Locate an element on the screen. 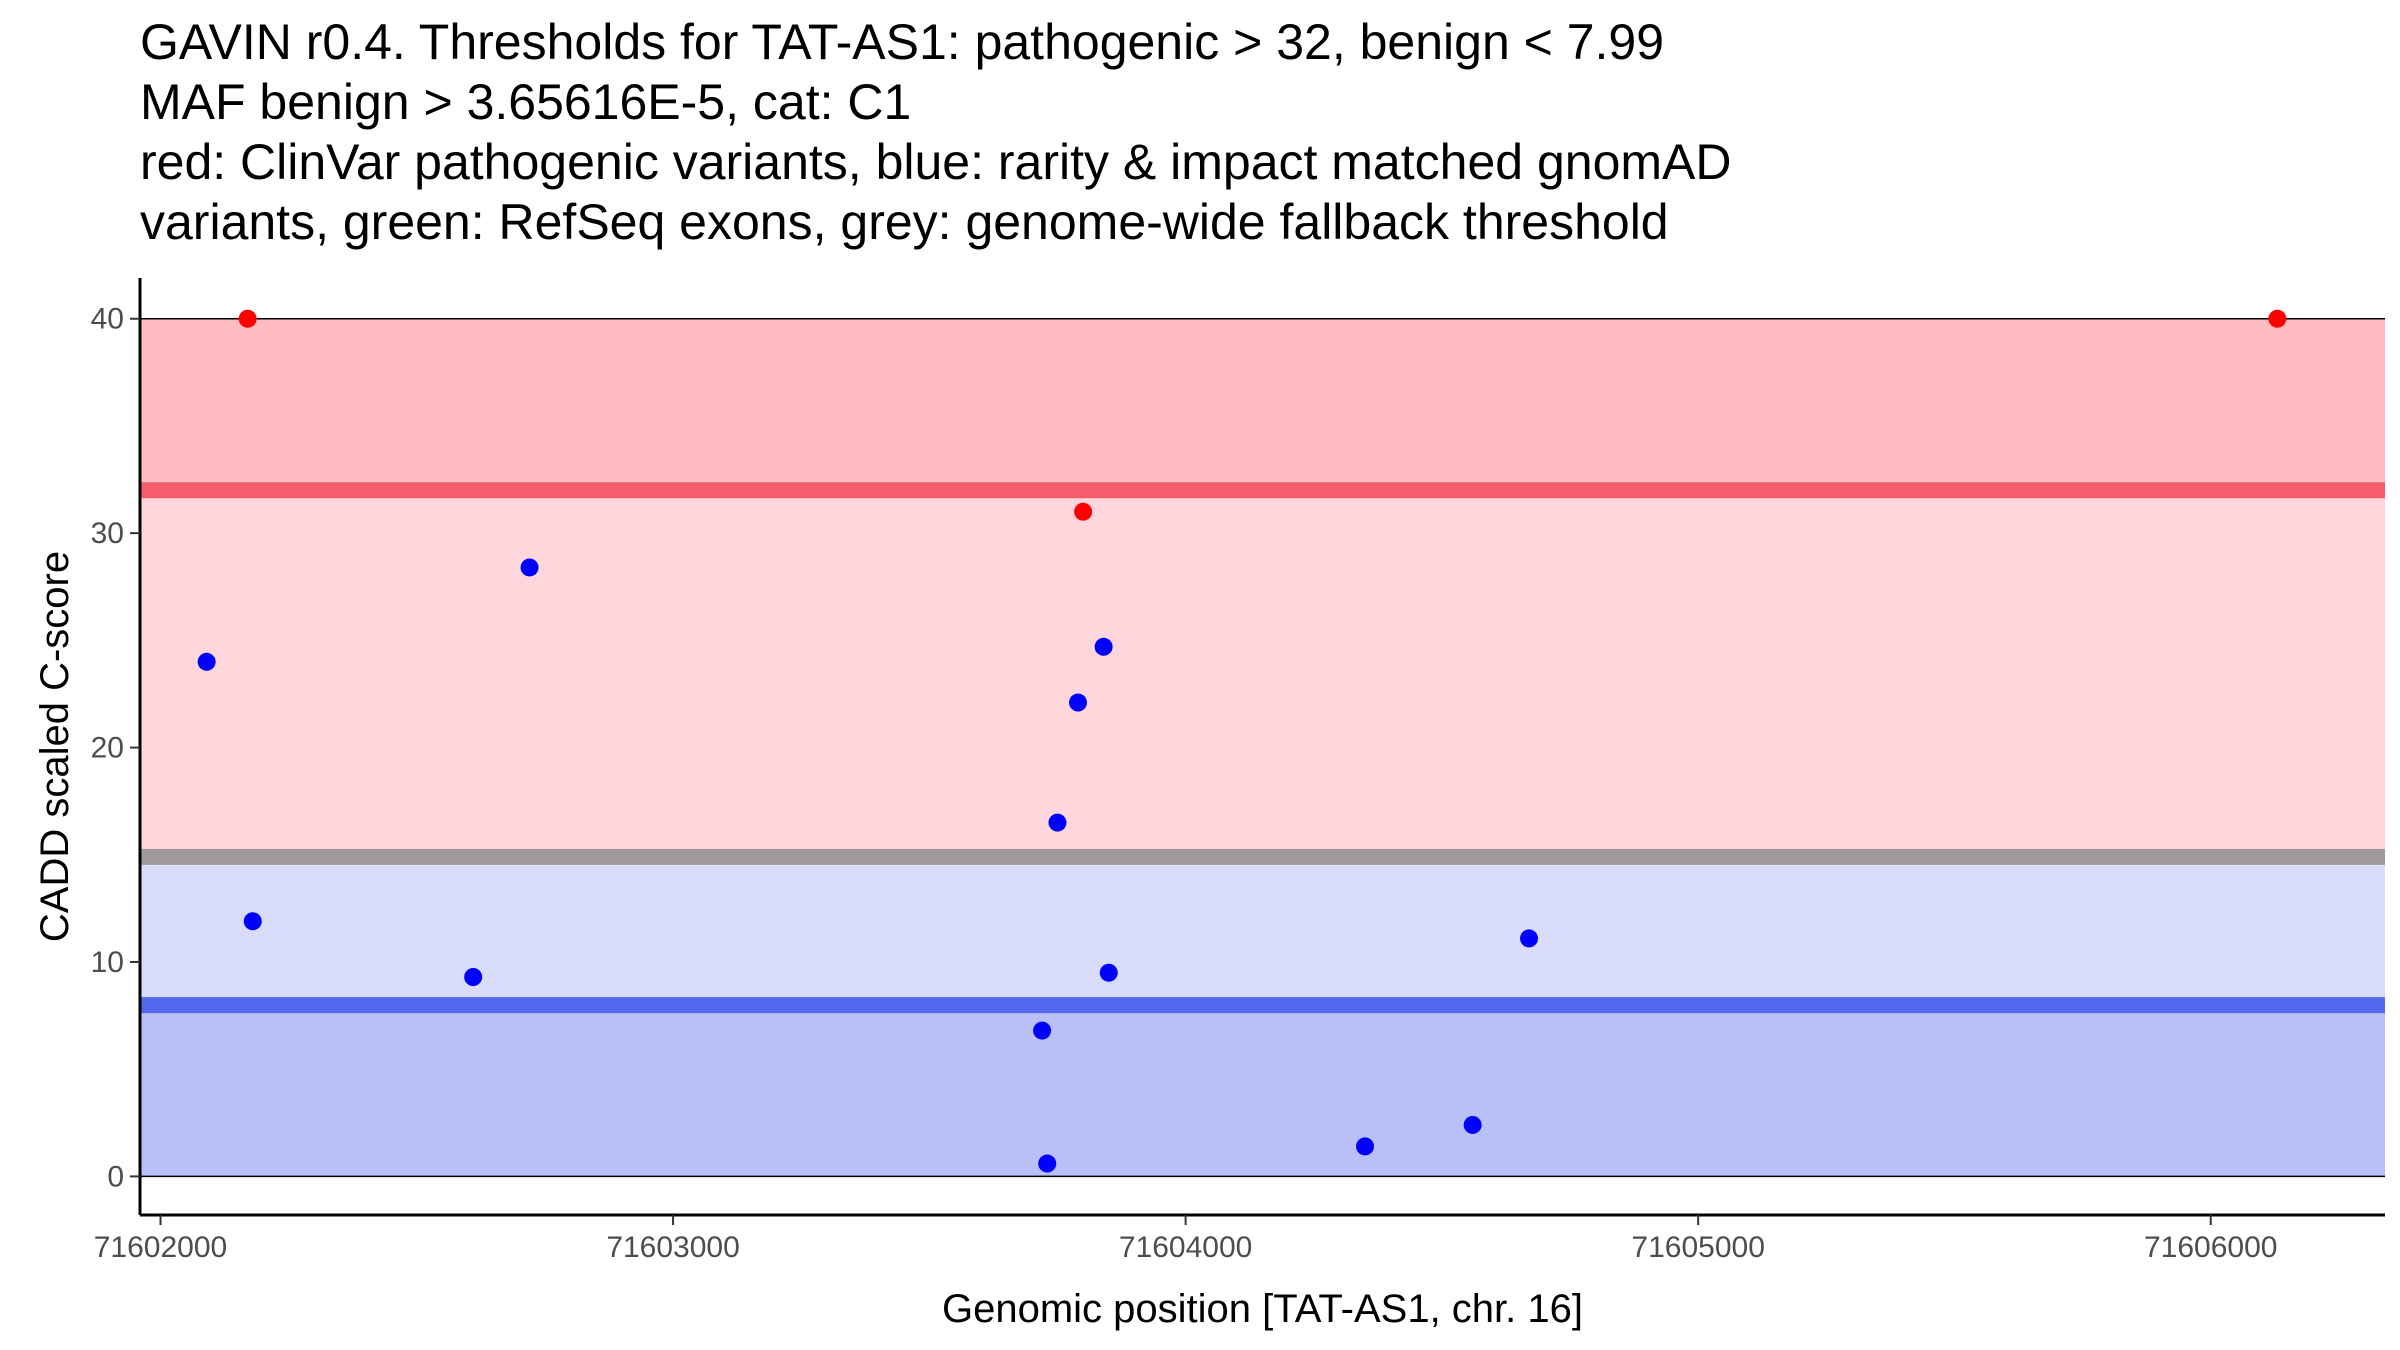 This screenshot has width=2400, height=1350. y-axis-title: CADD scaled C-score is located at coordinates (55, 746).